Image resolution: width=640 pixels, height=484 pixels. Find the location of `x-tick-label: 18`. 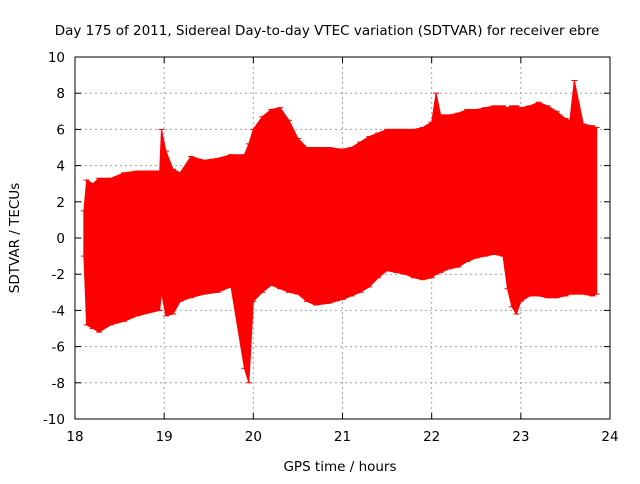

x-tick-label: 18 is located at coordinates (74, 437).